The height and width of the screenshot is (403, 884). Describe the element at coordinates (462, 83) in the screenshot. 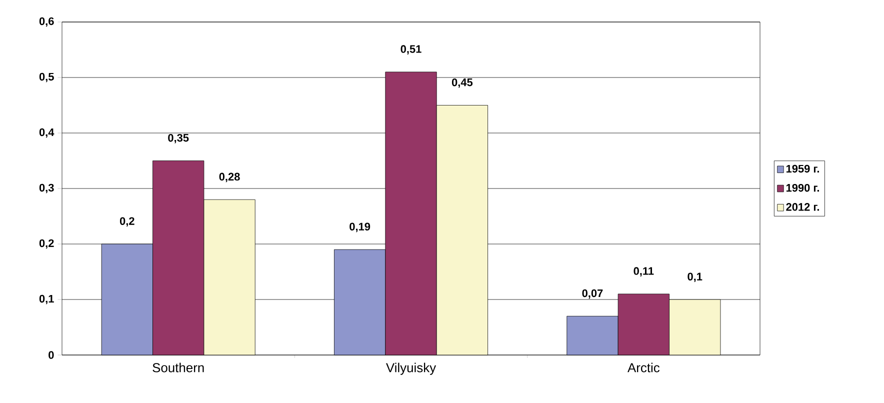

I see `data-label: 0,45` at that location.